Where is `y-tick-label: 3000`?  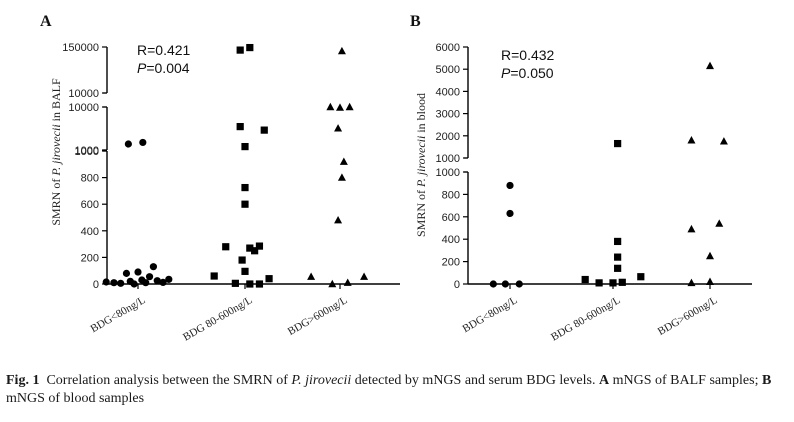 y-tick-label: 3000 is located at coordinates (448, 115).